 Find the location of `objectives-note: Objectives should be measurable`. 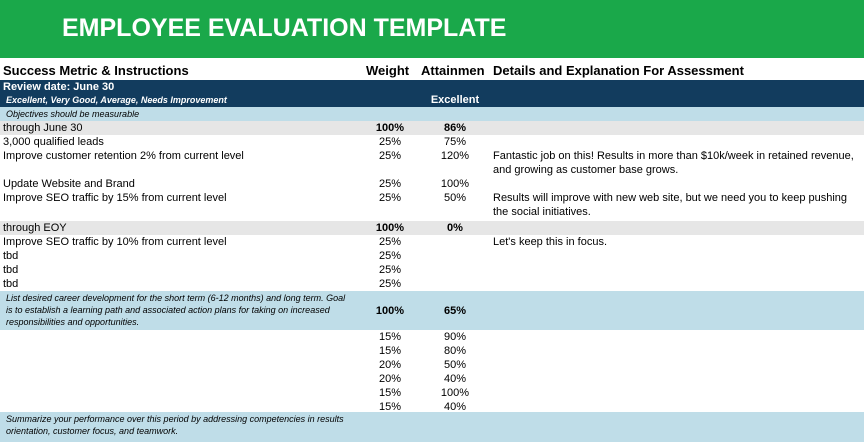

objectives-note: Objectives should be measurable is located at coordinates (73, 114).